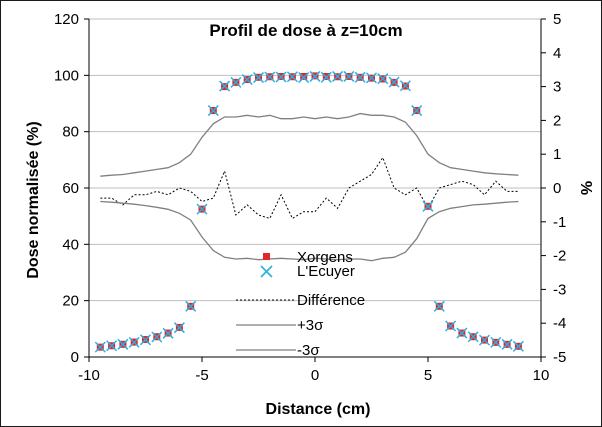  Describe the element at coordinates (308, 350) in the screenshot. I see `legend-label-minus3sigma: -3σ` at that location.